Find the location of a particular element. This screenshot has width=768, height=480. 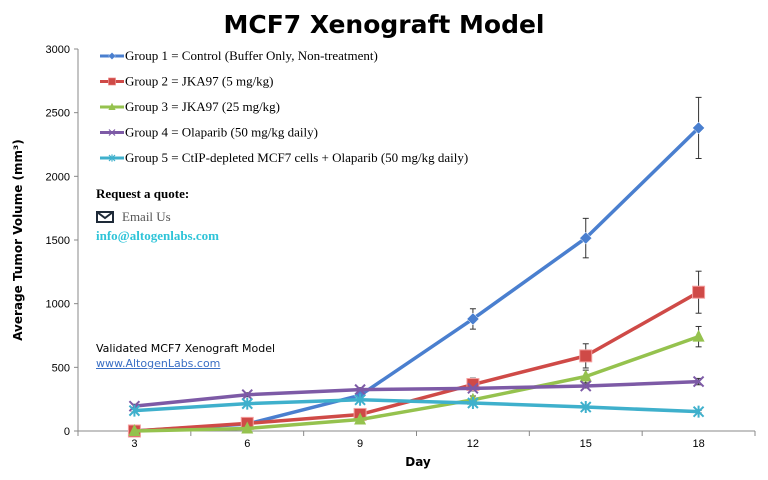

x-tick-label: 15 is located at coordinates (586, 444).